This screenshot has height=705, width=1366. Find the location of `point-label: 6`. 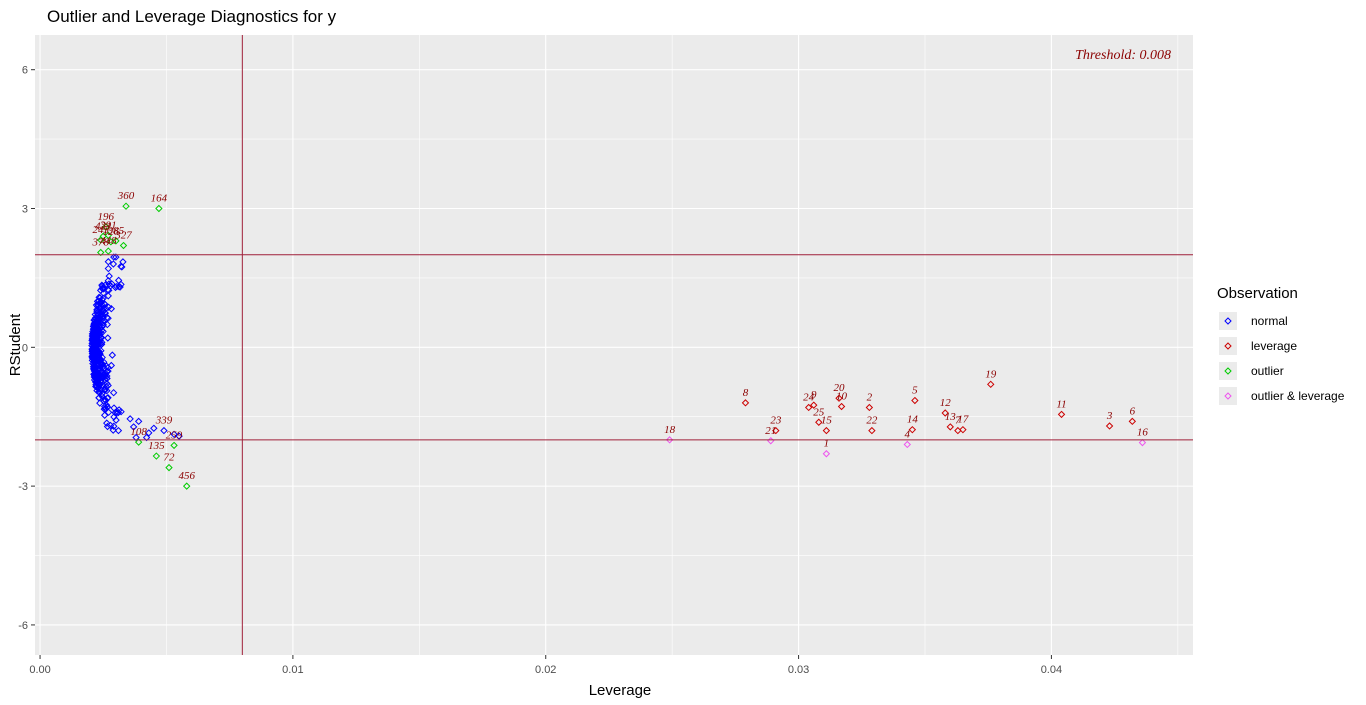

point-label: 6 is located at coordinates (1133, 411).